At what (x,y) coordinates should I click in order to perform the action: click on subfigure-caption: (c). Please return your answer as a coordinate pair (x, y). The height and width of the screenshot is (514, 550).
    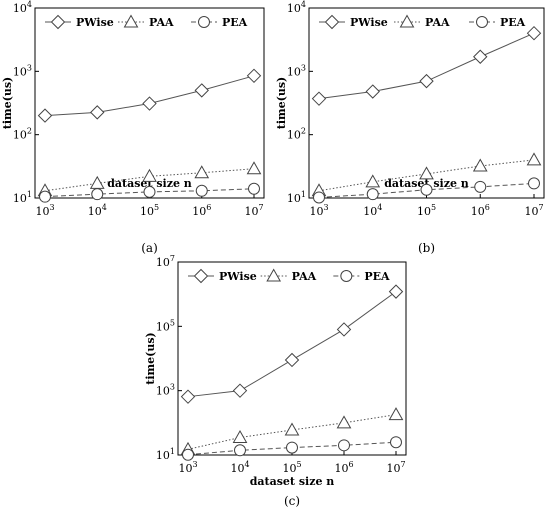
    Looking at the image, I should click on (292, 501).